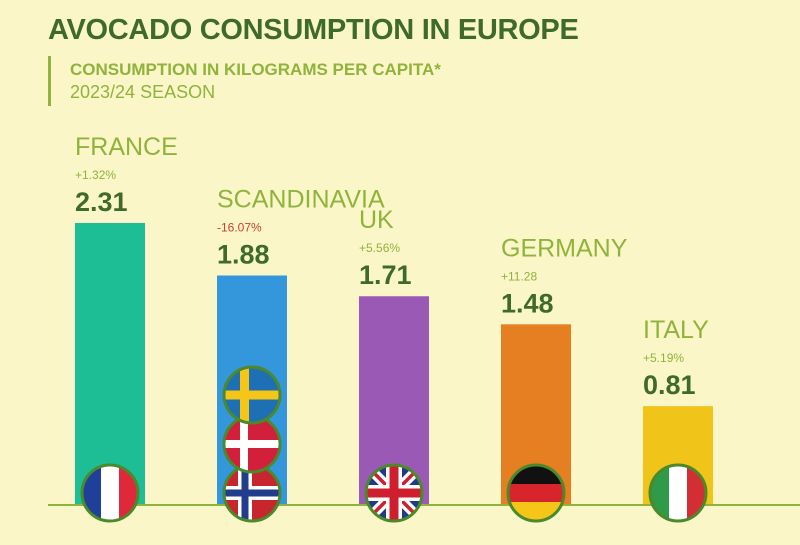  I want to click on uk-flag-icon, so click(394, 493).